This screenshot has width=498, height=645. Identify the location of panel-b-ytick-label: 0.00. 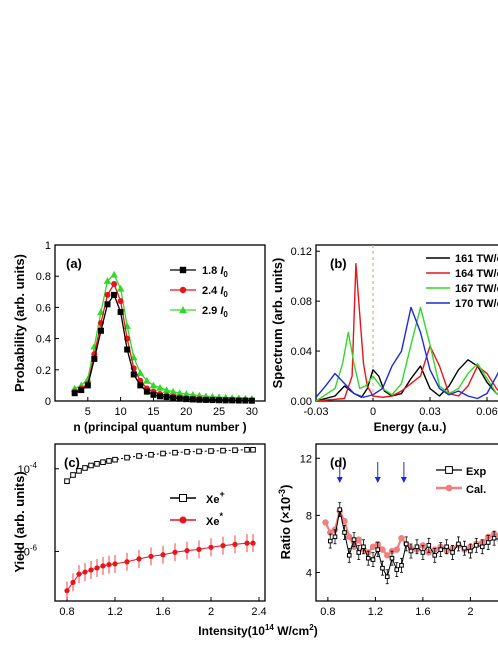
(301, 402).